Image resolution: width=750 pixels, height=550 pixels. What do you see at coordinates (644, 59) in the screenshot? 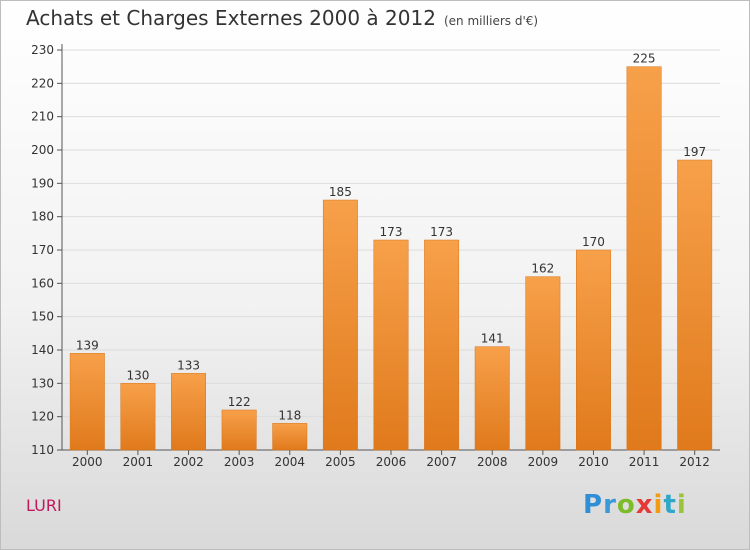
I see `data-label-2011: 225` at bounding box center [644, 59].